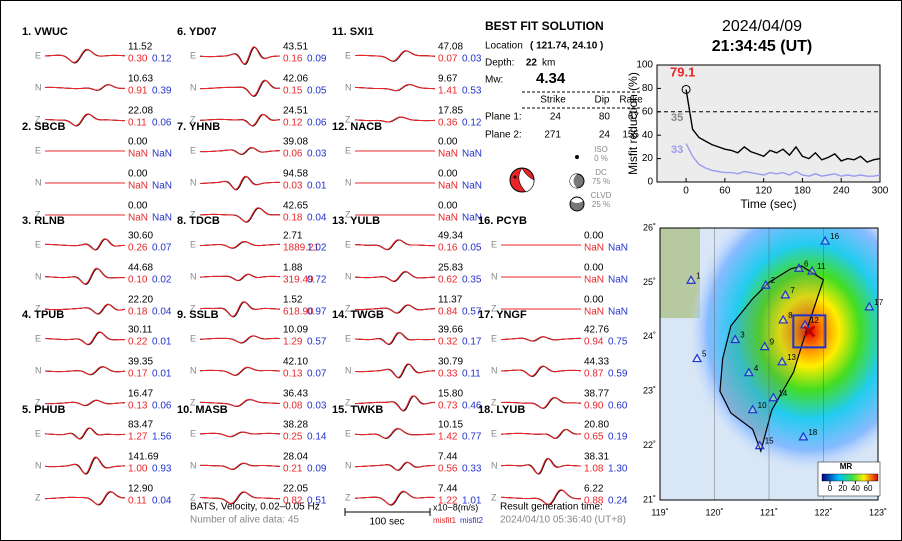 Image resolution: width=902 pixels, height=541 pixels. Describe the element at coordinates (244, 520) in the screenshot. I see `alive-count: Number of alive data: 45` at that location.